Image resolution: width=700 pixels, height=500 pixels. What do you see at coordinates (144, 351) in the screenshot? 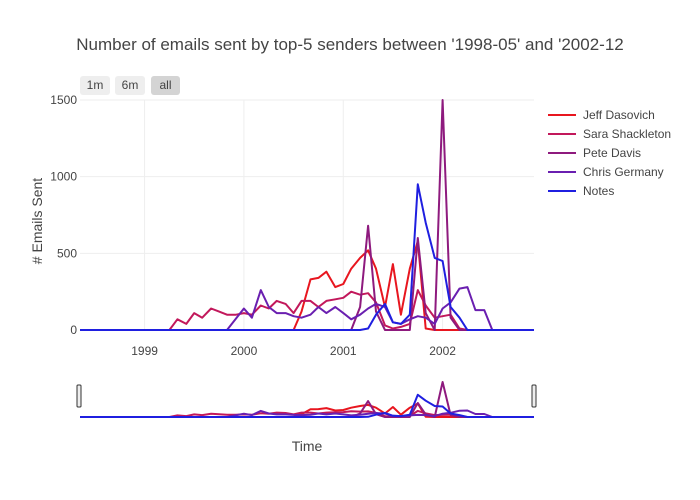
I see `x-tick-label: 1999` at bounding box center [144, 351].